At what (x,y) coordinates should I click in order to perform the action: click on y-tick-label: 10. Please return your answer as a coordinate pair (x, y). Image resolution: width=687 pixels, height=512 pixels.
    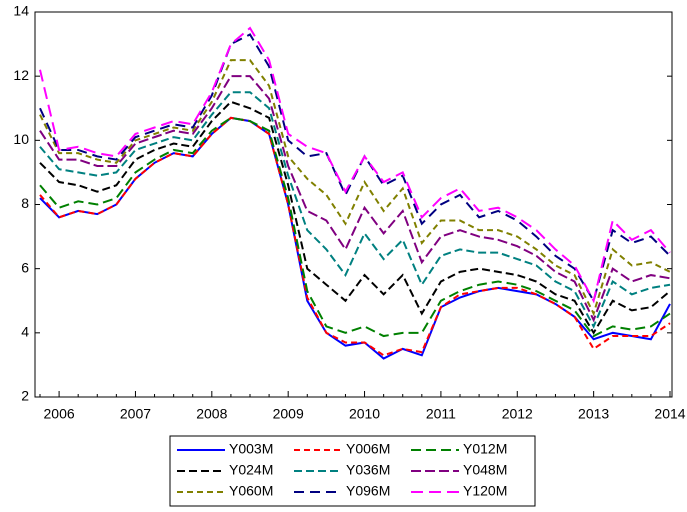
    Looking at the image, I should click on (21, 139).